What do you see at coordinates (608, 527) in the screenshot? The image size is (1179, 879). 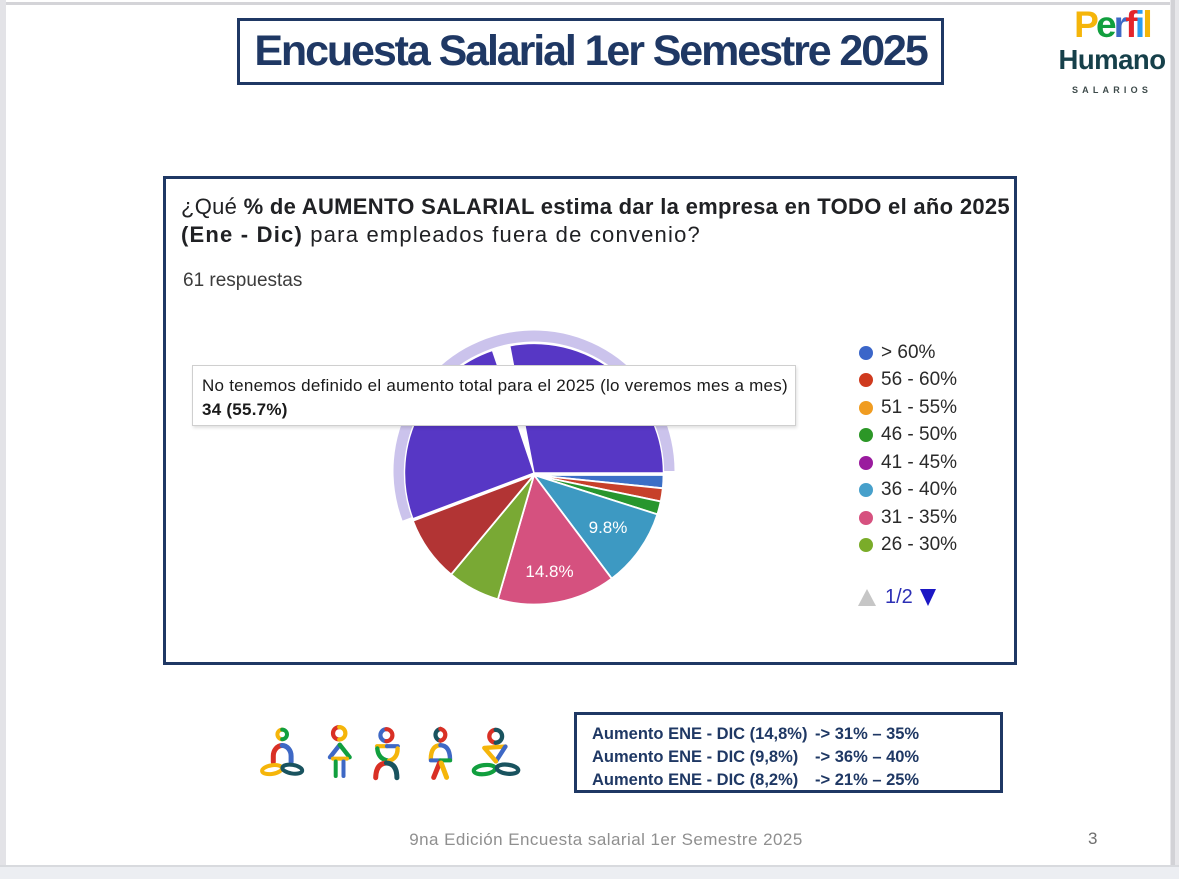 I see `svg-text: 9.8%` at bounding box center [608, 527].